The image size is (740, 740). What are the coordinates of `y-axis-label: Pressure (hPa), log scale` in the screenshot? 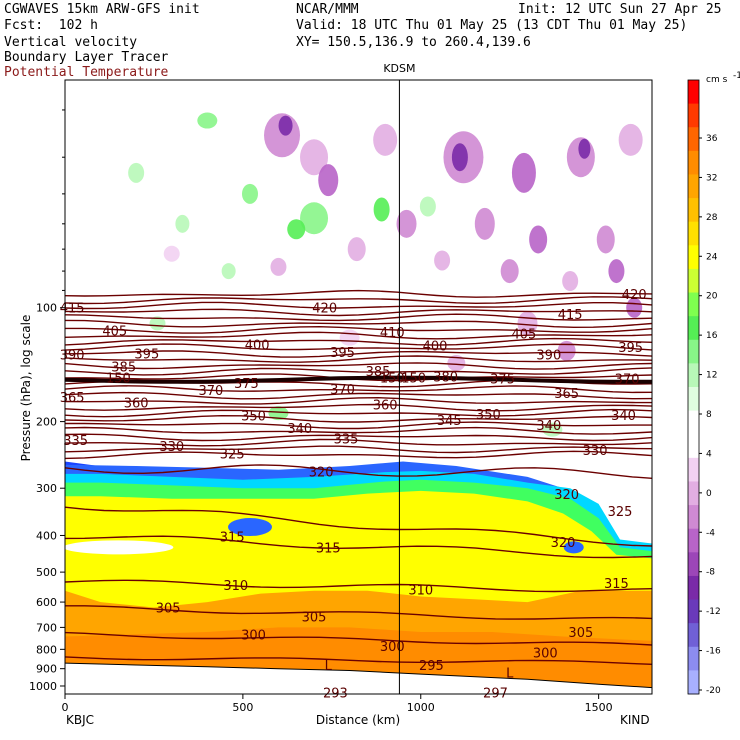 It's located at (26, 388).